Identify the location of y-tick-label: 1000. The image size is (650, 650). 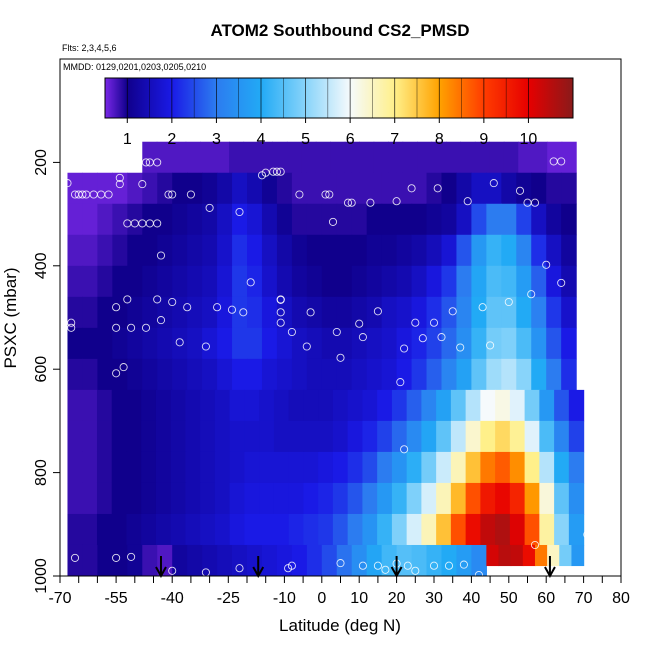
(41, 576).